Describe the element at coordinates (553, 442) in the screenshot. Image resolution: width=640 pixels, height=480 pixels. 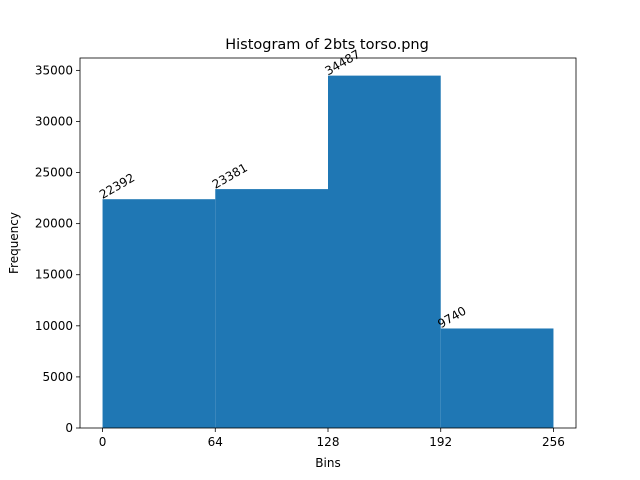
I see `x-tick-label: 256` at that location.